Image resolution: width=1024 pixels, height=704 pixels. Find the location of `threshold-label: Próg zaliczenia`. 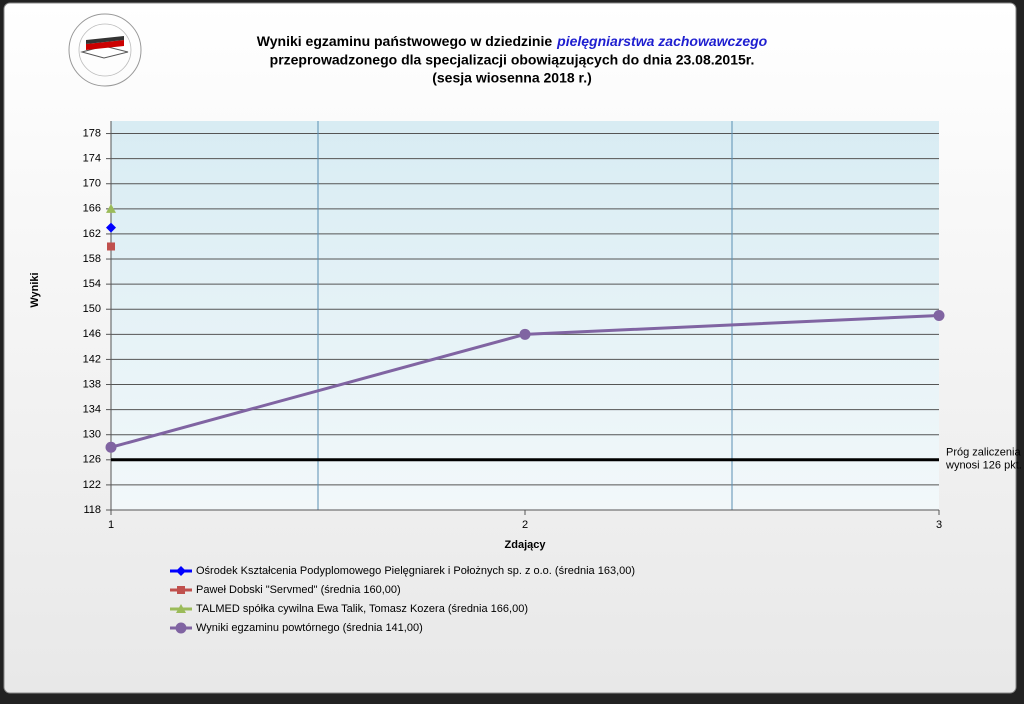

threshold-label: Próg zaliczenia is located at coordinates (983, 453).